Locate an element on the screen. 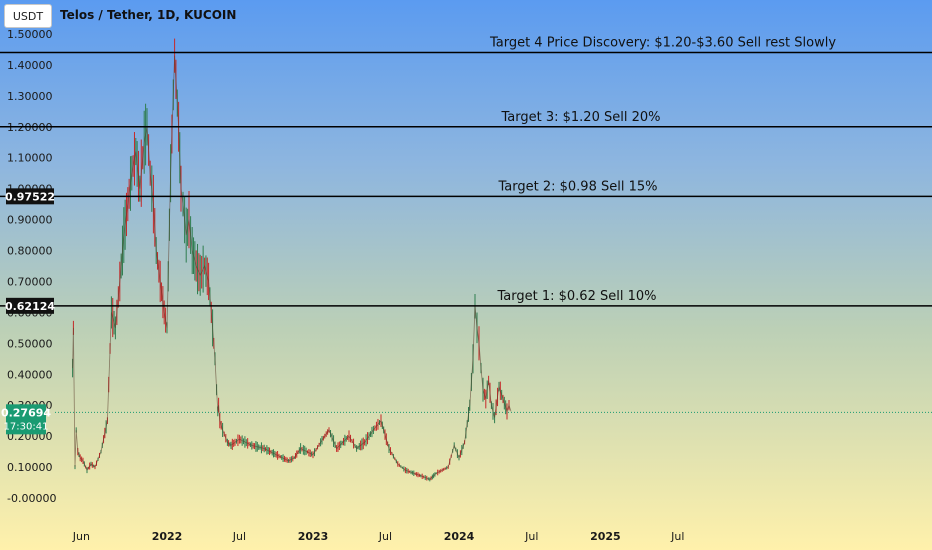  chart-title: Telos / Tether, 1D, KUCOIN is located at coordinates (148, 15).